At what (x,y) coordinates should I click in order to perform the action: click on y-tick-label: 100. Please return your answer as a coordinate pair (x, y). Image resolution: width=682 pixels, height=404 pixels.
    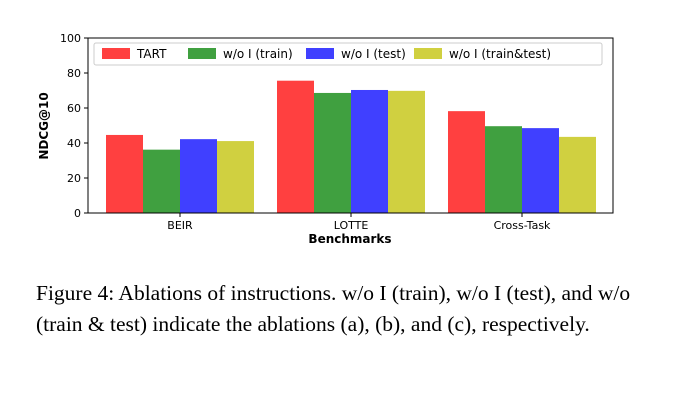
    Looking at the image, I should click on (70, 38).